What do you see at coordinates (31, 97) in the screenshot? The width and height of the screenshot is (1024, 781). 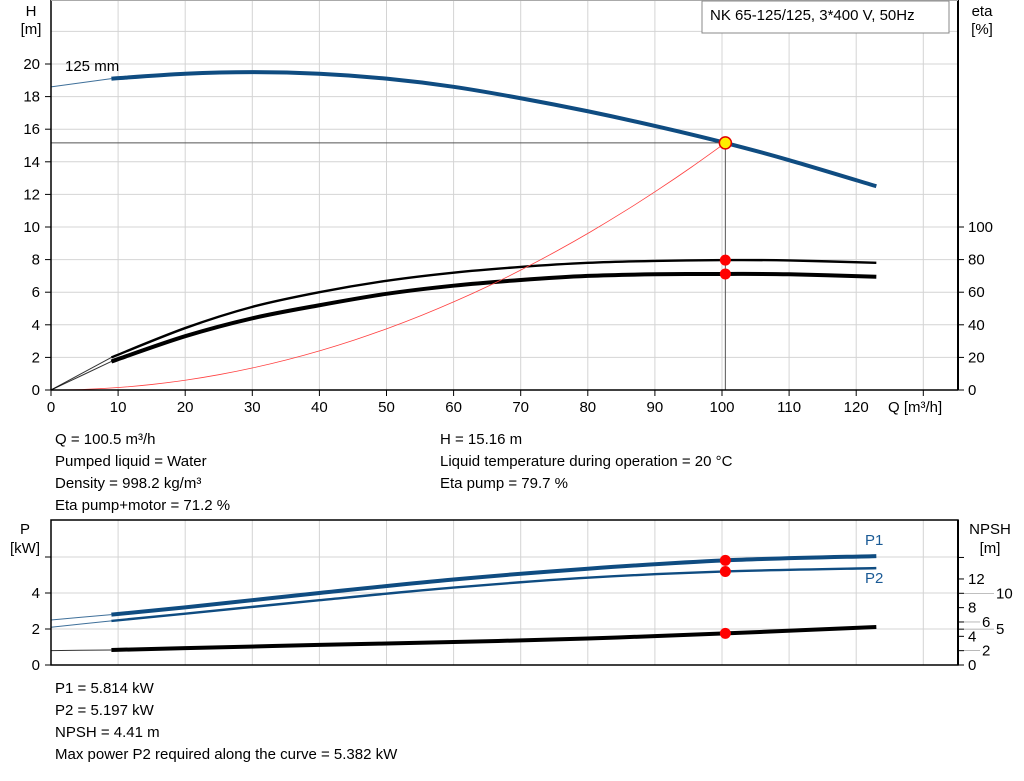 I see `h-tick-label: 18` at bounding box center [31, 97].